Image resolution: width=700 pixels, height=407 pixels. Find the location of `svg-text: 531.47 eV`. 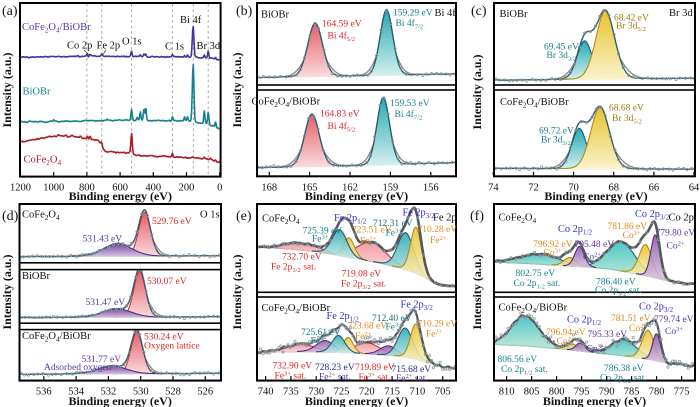

svg-text: 531.47 eV is located at coordinates (106, 303).